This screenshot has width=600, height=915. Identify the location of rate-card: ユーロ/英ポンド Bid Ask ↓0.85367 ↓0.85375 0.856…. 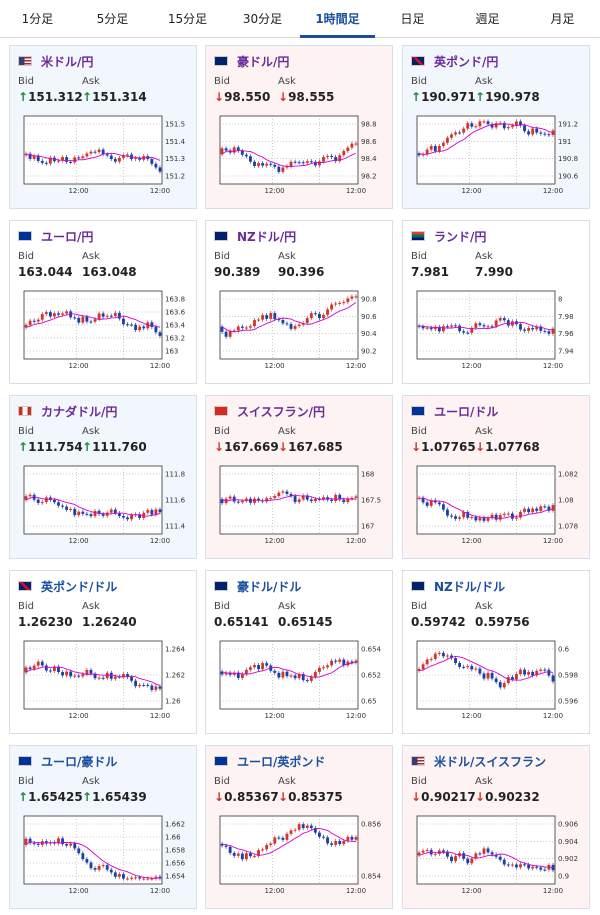
(299, 827).